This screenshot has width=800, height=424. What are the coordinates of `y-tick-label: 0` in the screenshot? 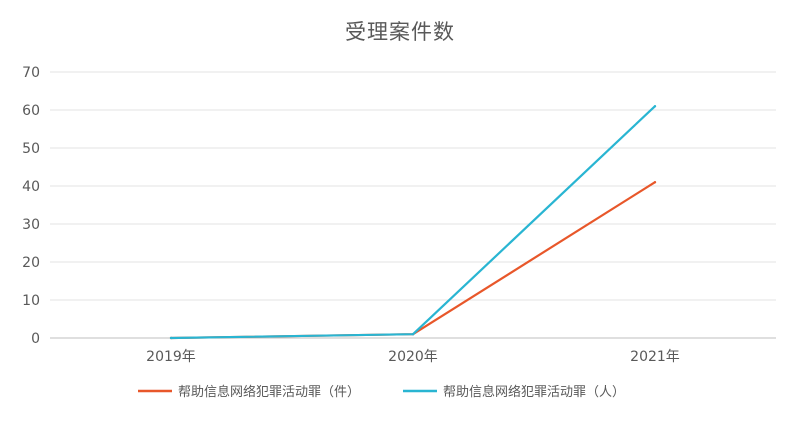 It's located at (35, 339).